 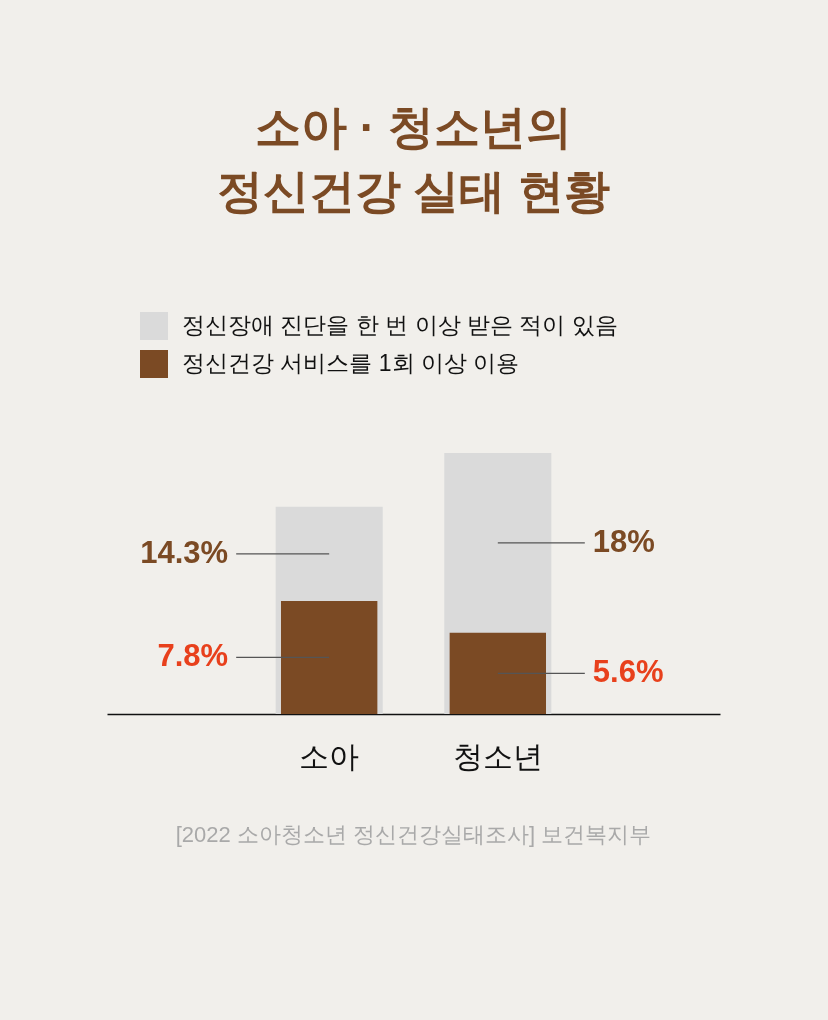 What do you see at coordinates (413, 834) in the screenshot?
I see `text: [2022 소아청소년 정신건강실태조사] 보건복지부` at bounding box center [413, 834].